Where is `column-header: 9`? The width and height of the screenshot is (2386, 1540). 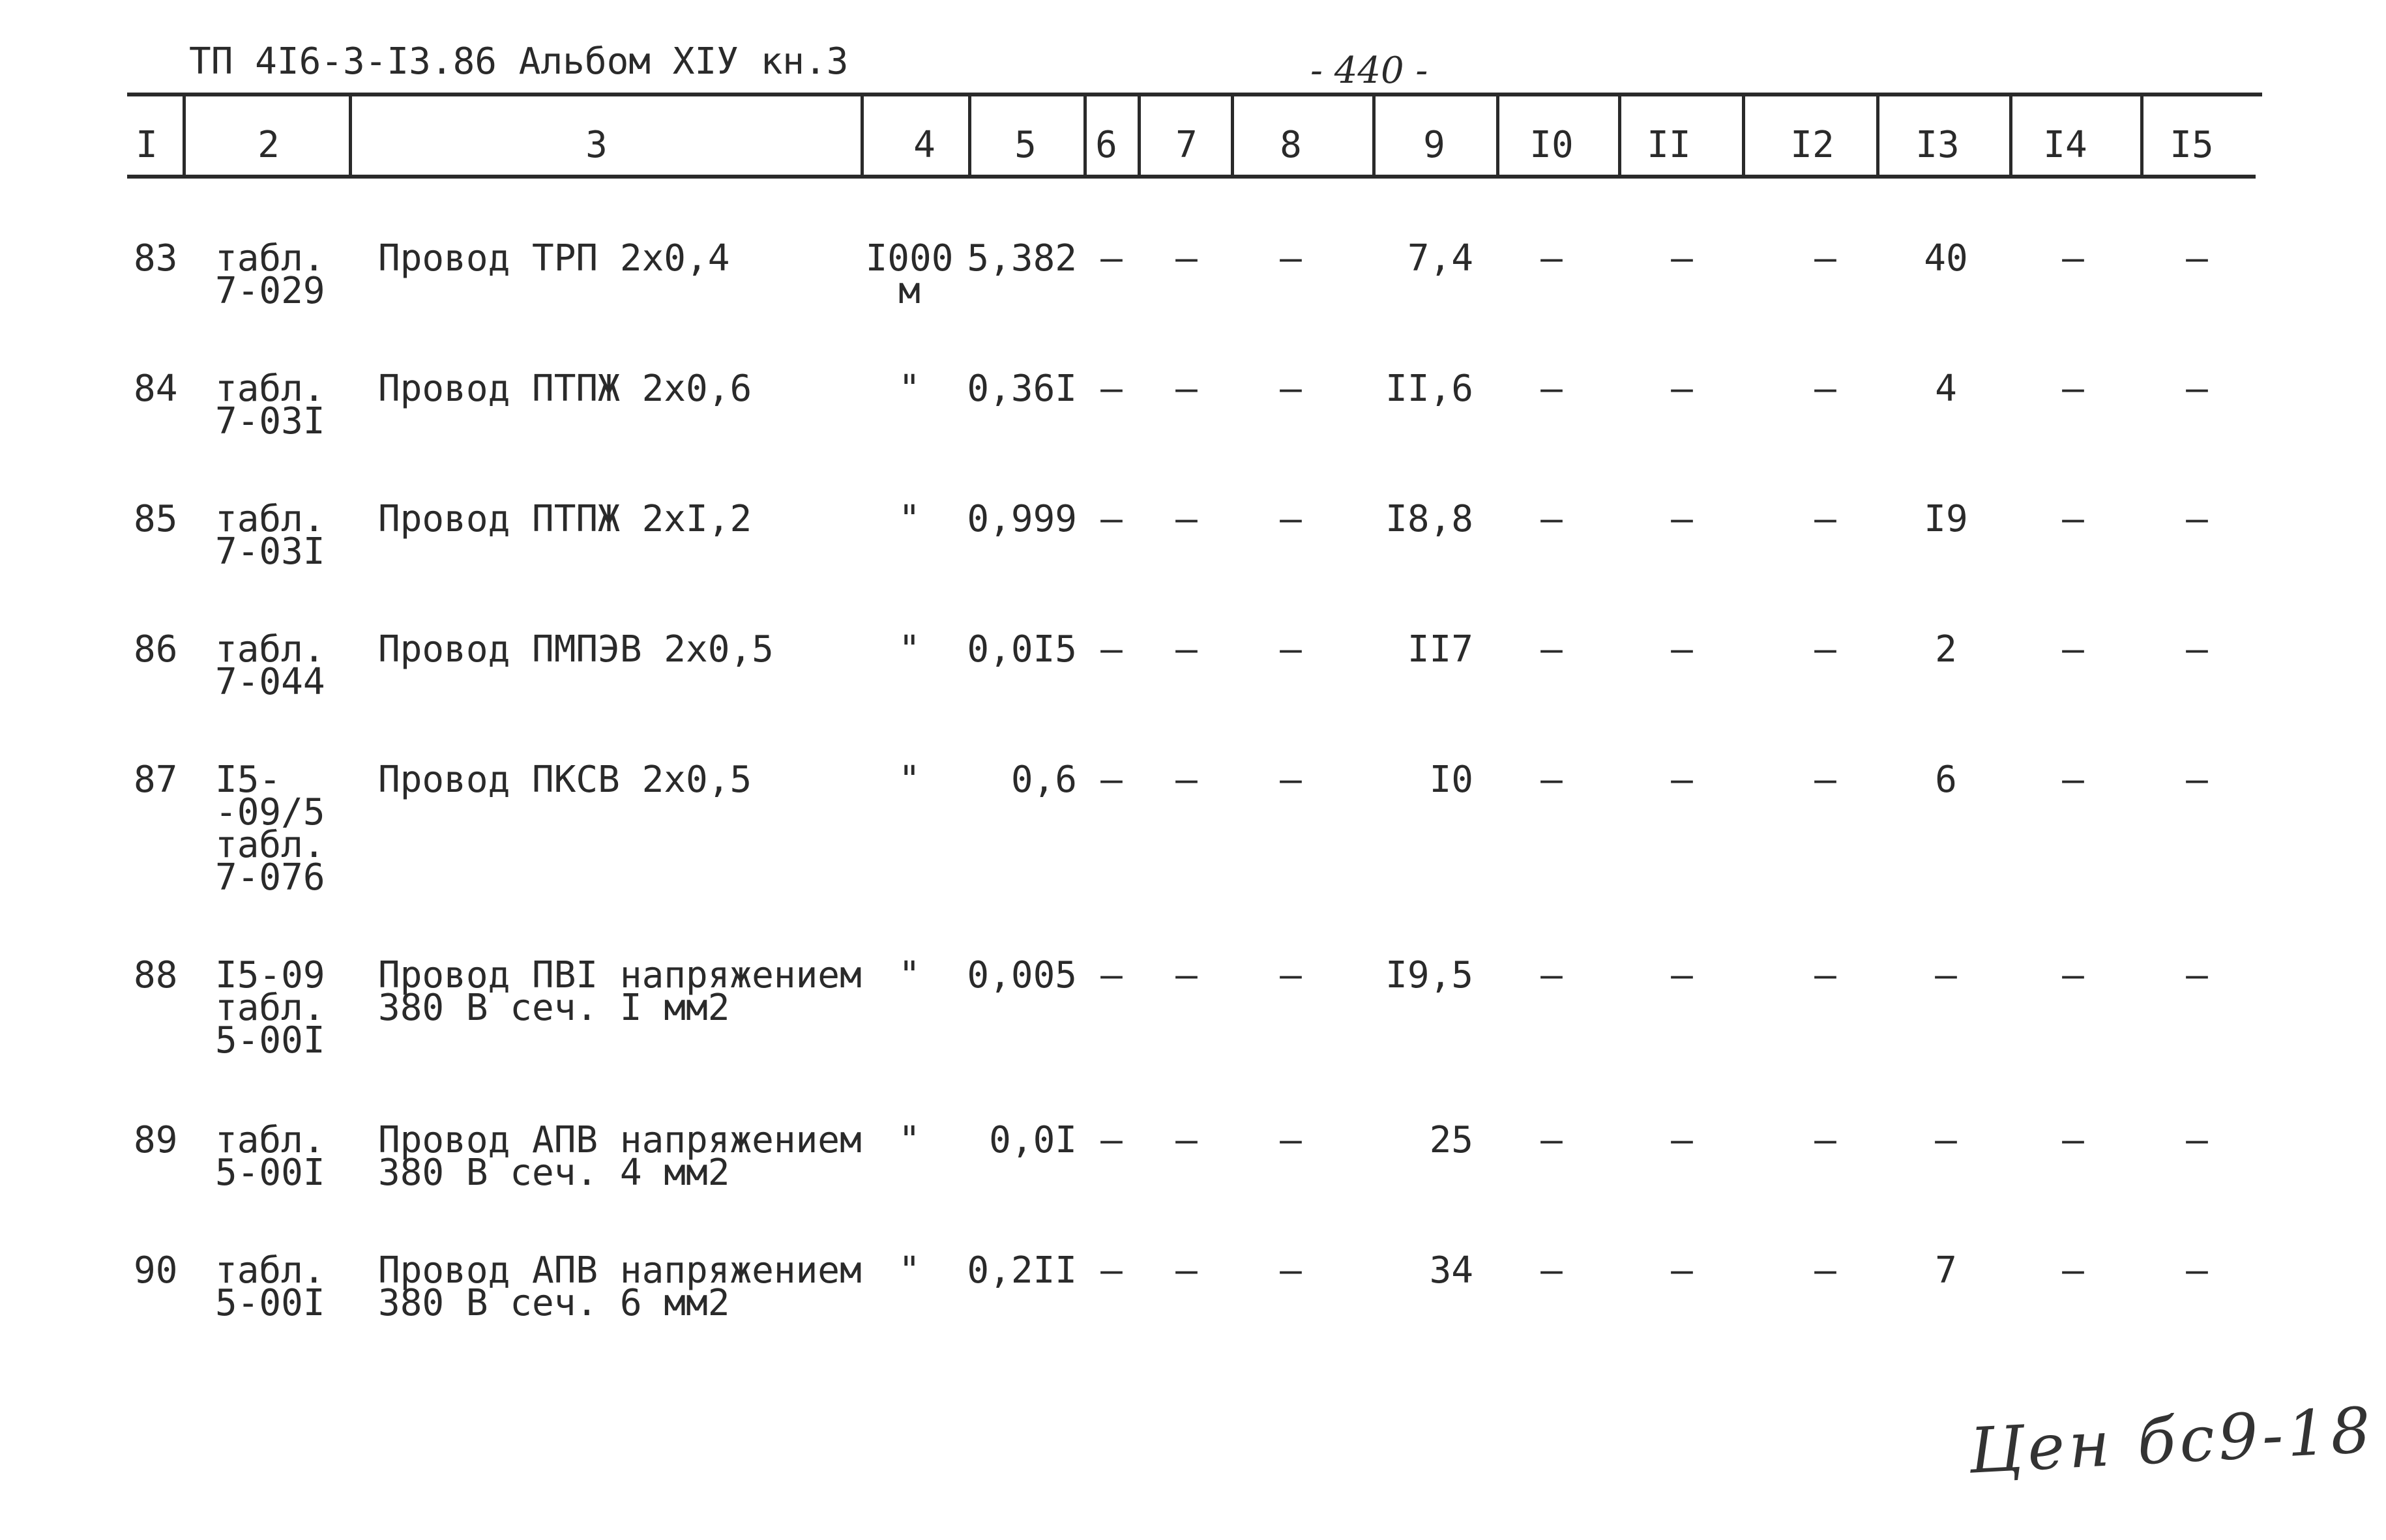 column-header: 9 is located at coordinates (1434, 145).